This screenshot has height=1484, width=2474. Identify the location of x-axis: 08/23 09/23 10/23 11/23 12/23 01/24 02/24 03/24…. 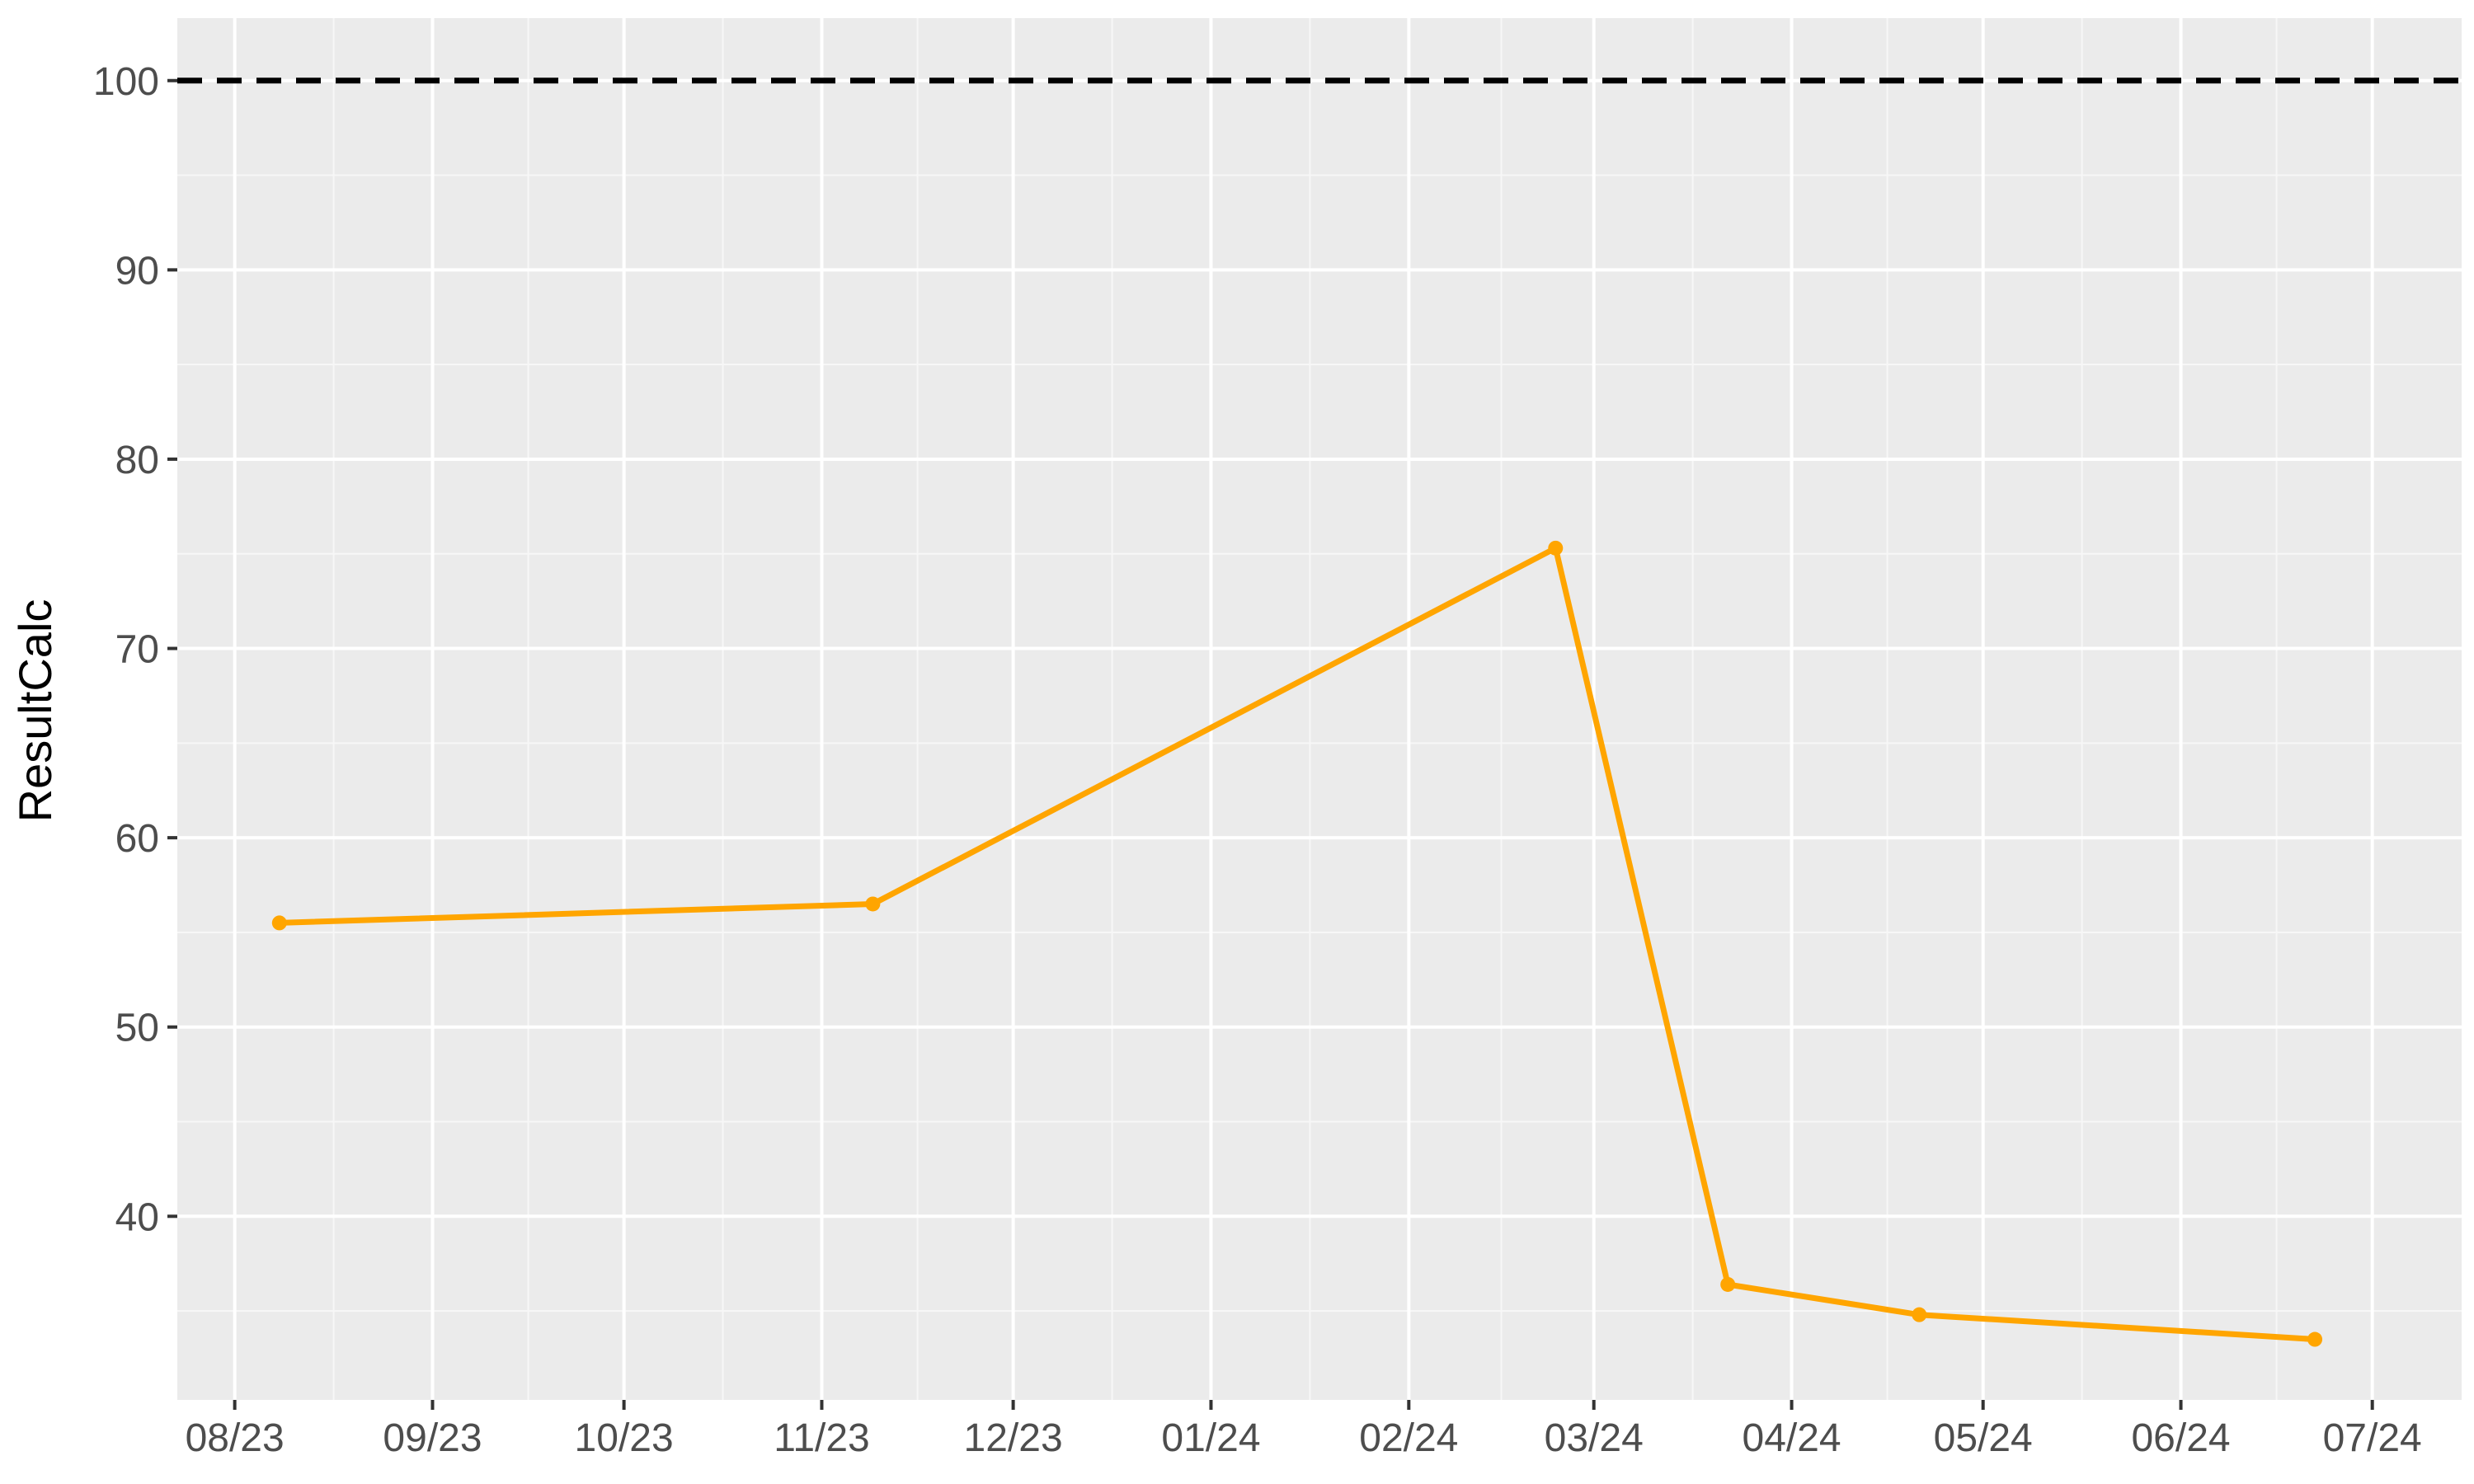
(1304, 1430).